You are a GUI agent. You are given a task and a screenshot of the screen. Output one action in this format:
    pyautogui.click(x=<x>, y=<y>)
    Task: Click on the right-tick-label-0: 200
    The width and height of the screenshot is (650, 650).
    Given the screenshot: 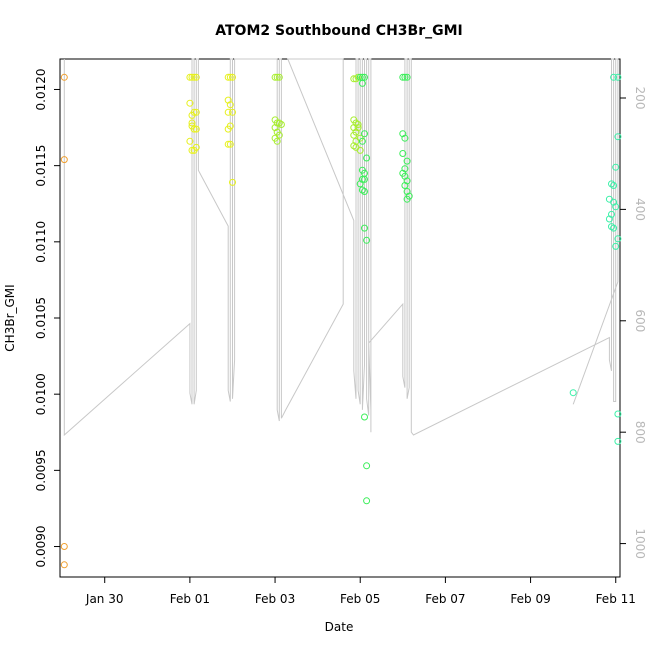 What is the action you would take?
    pyautogui.click(x=640, y=98)
    